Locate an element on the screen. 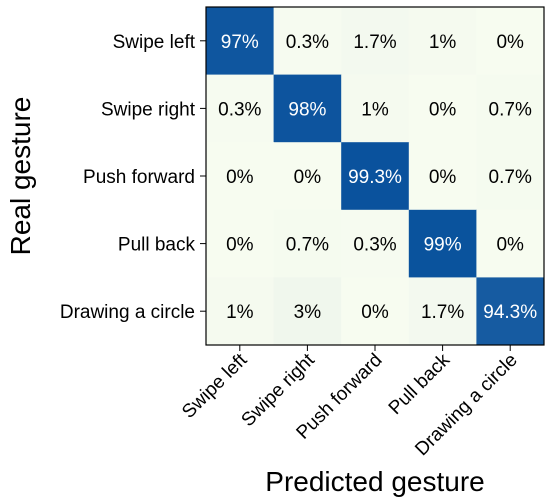  cell-value-label: 97% is located at coordinates (240, 42).